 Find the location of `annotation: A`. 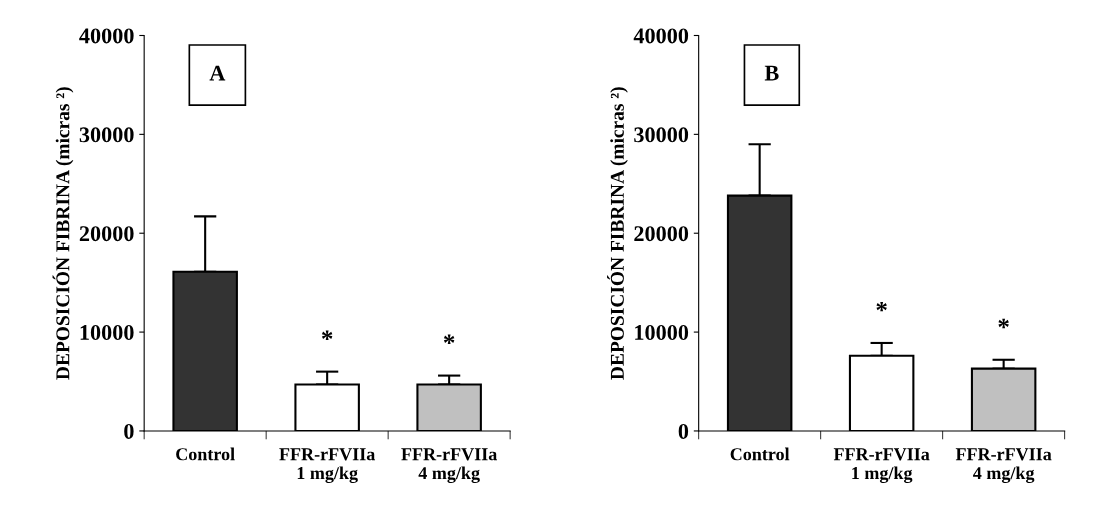

annotation: A is located at coordinates (217, 73).